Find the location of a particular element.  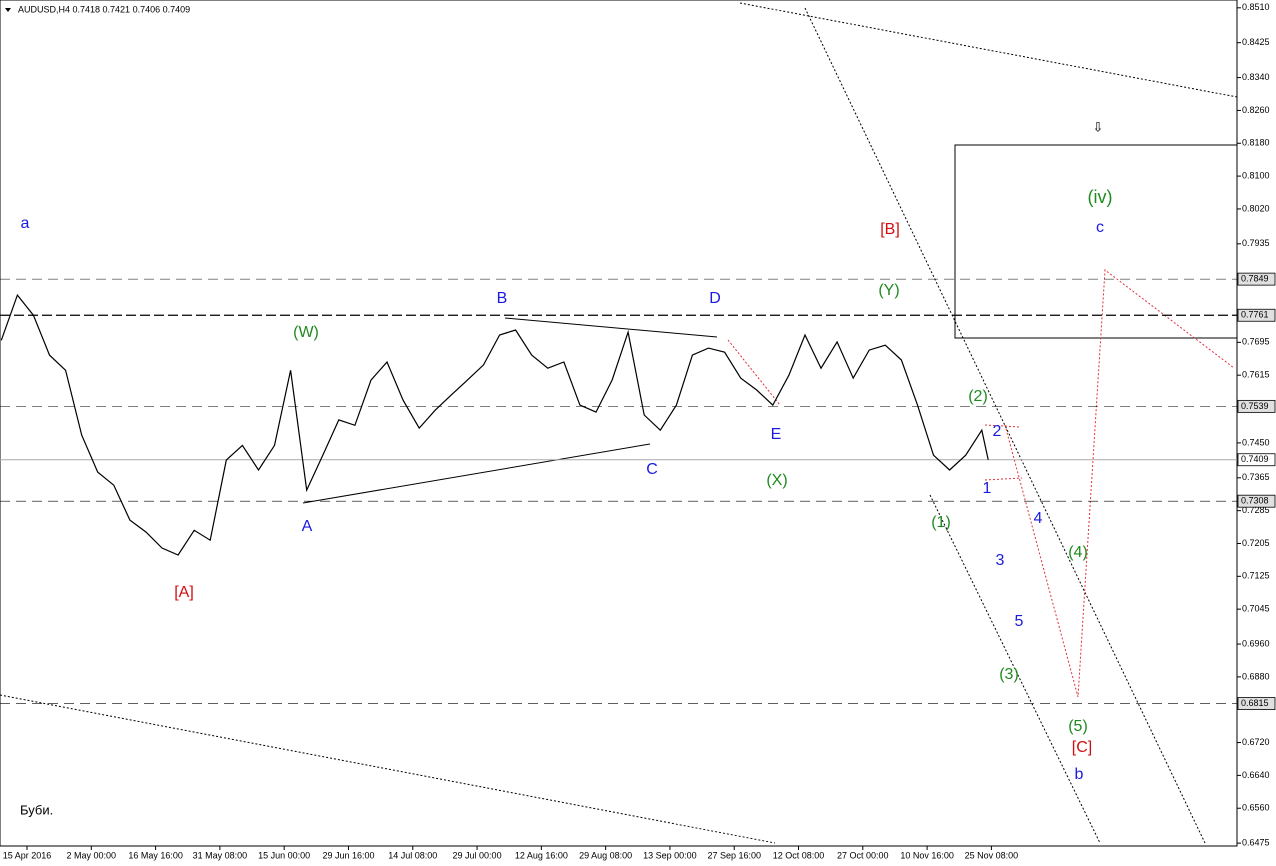

x-tick-label: 29 Jun 16:00 is located at coordinates (348, 855).